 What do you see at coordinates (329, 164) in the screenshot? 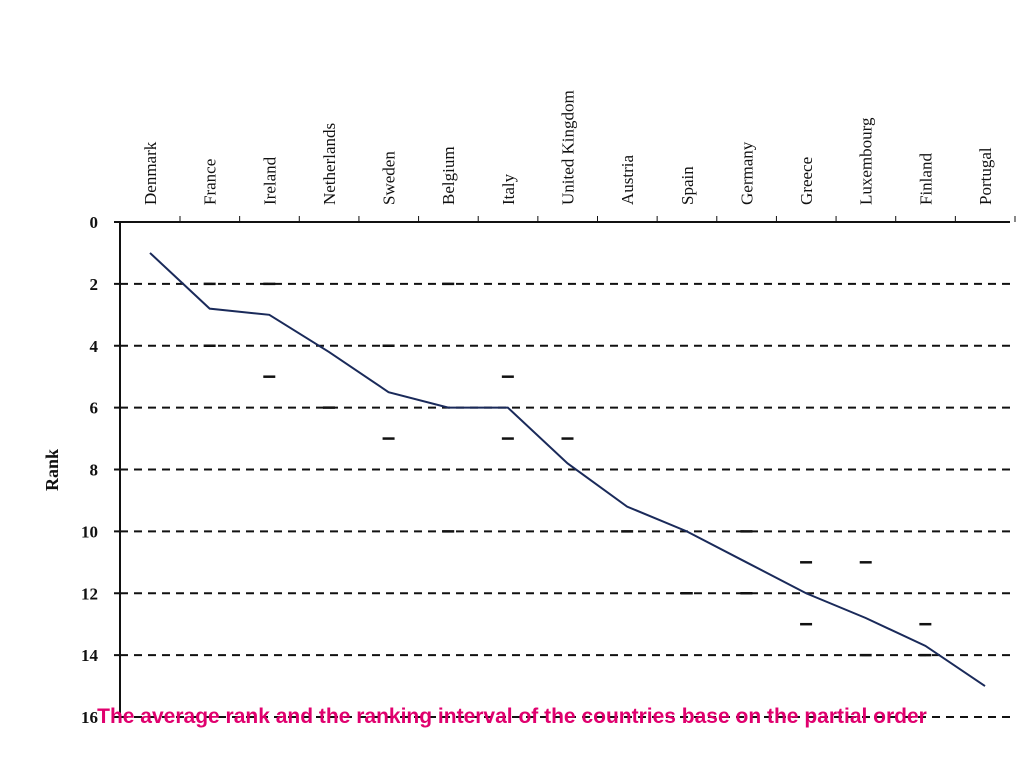
I see `x-tick-label: Netherlands` at bounding box center [329, 164].